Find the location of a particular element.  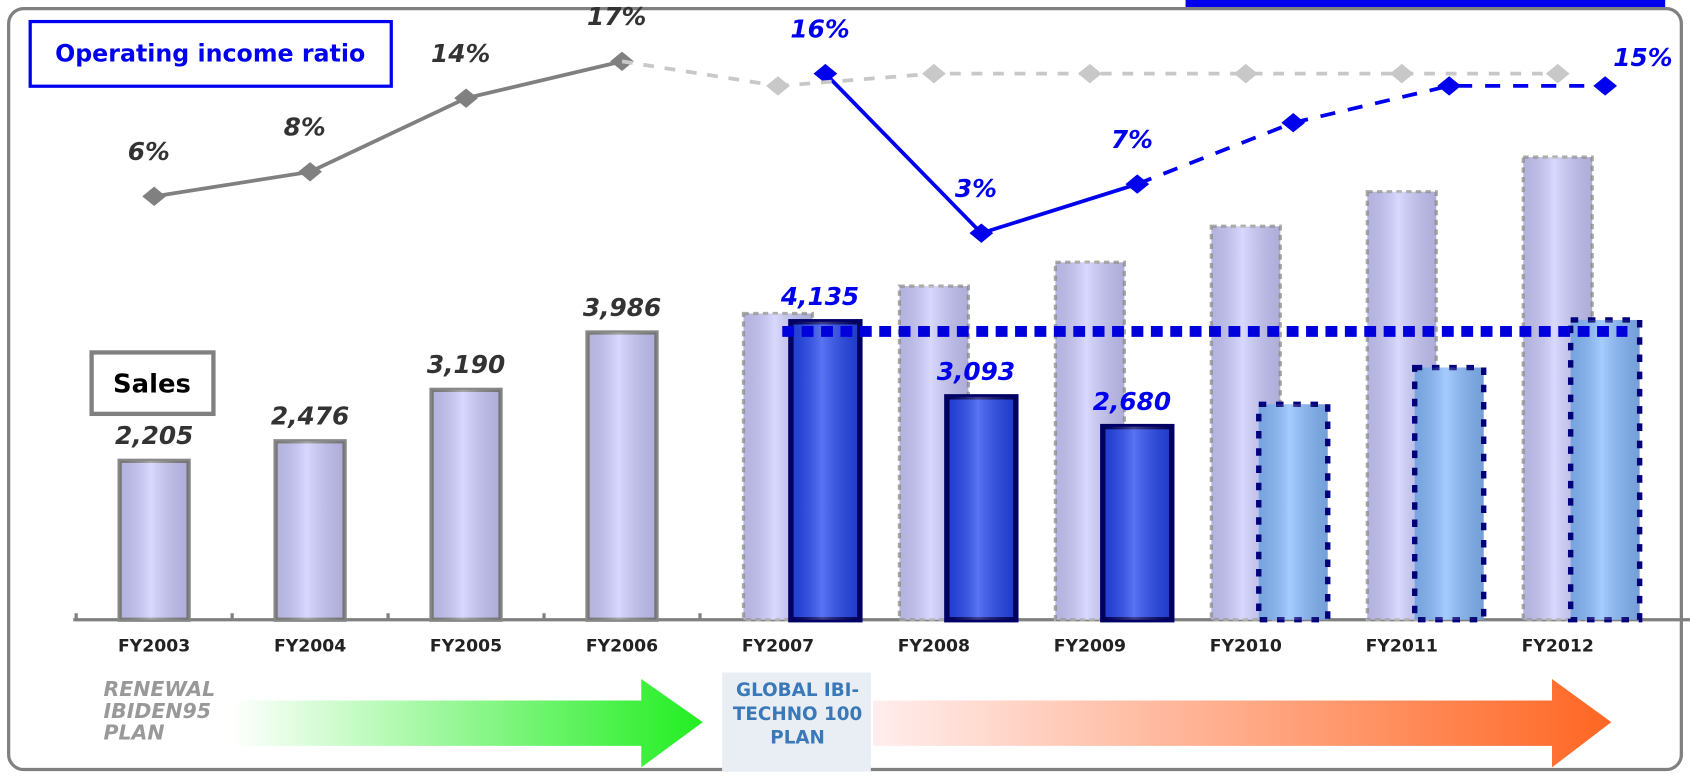

x-tick-label: FY2003 is located at coordinates (154, 647).